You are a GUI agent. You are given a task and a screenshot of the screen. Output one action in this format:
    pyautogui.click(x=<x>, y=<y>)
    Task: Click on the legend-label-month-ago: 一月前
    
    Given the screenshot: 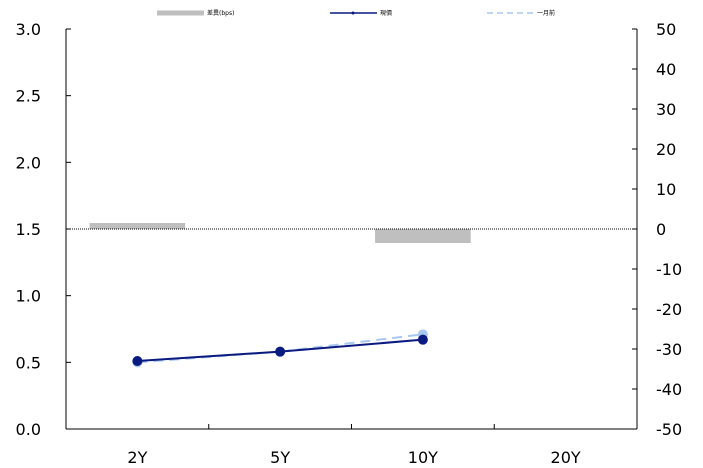 What is the action you would take?
    pyautogui.click(x=546, y=13)
    